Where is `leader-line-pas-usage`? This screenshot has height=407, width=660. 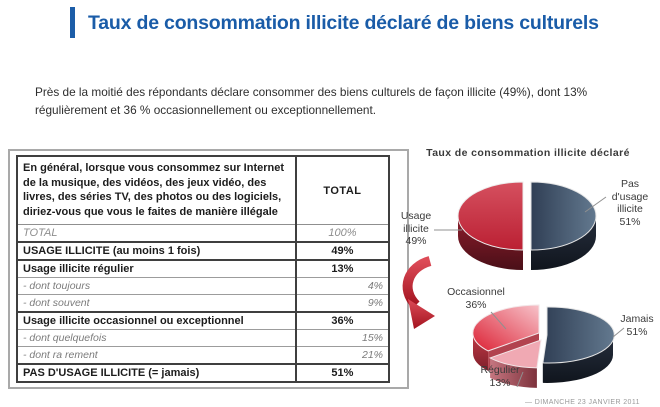 leader-line-pas-usage is located at coordinates (595, 204).